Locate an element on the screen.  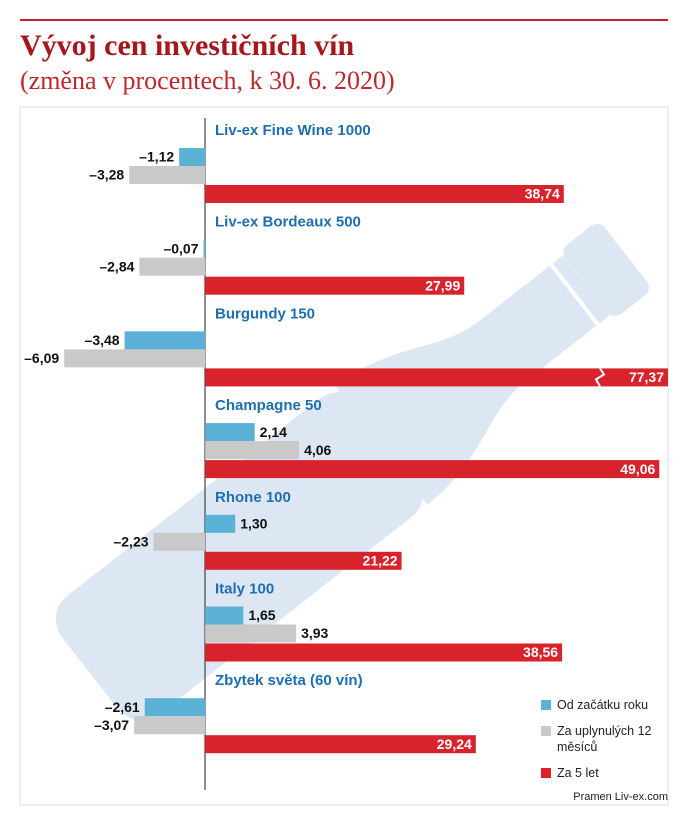
legend-item: Za uplynulých 12 měsíců is located at coordinates (604, 739).